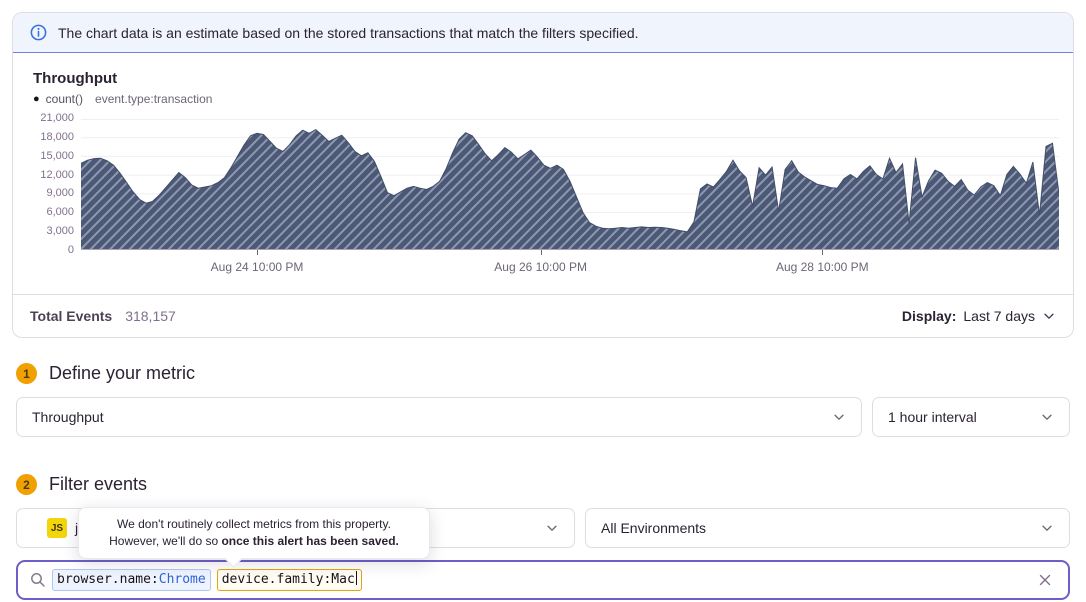 The height and width of the screenshot is (602, 1086). I want to click on clear-search-button, so click(1045, 580).